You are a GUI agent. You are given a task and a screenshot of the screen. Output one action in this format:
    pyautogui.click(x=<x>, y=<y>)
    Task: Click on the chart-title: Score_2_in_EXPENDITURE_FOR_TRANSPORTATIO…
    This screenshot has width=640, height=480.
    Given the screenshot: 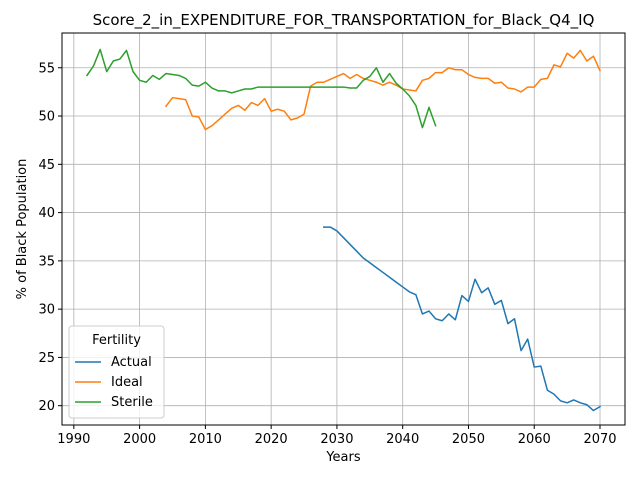 What is the action you would take?
    pyautogui.click(x=344, y=20)
    